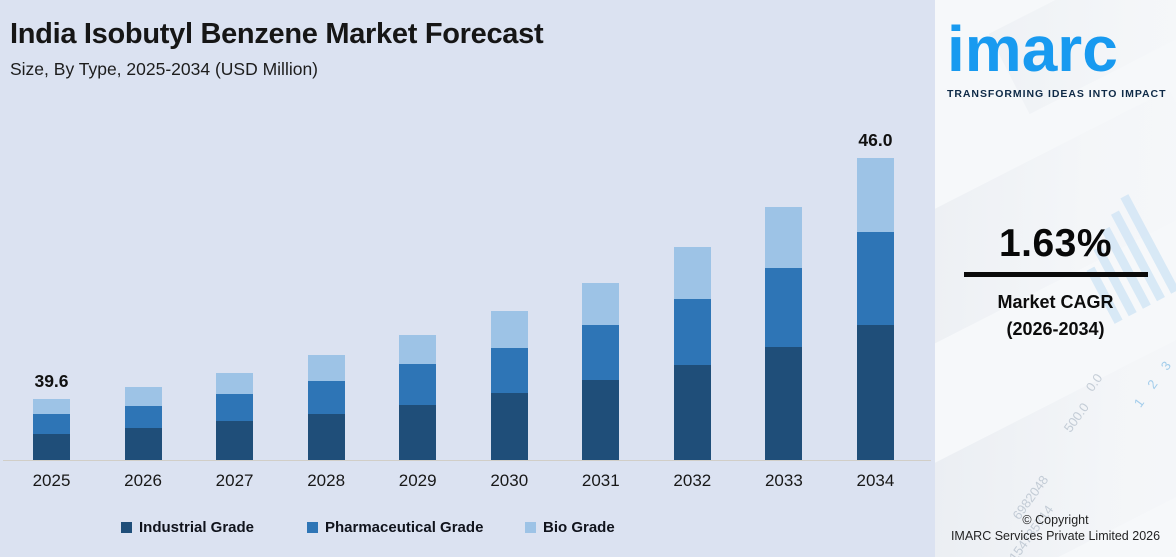 Image resolution: width=1176 pixels, height=557 pixels. Describe the element at coordinates (1055, 282) in the screenshot. I see `cagr-block: 1.63% Market CAGR (2026-2034)` at that location.